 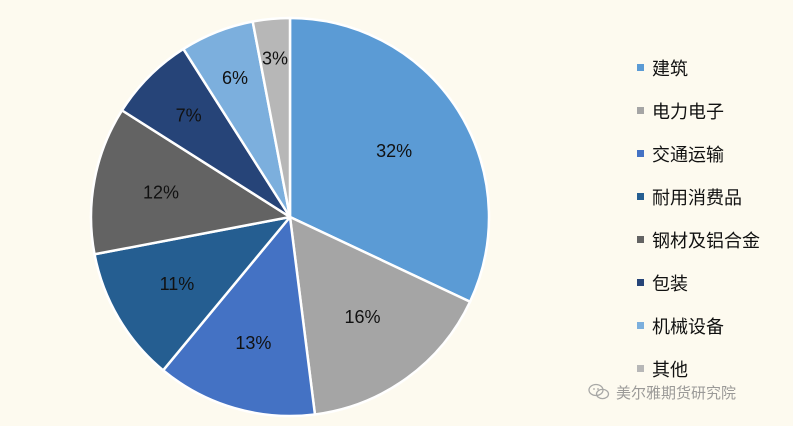 I want to click on legend-item: 电力电子, so click(x=698, y=110).